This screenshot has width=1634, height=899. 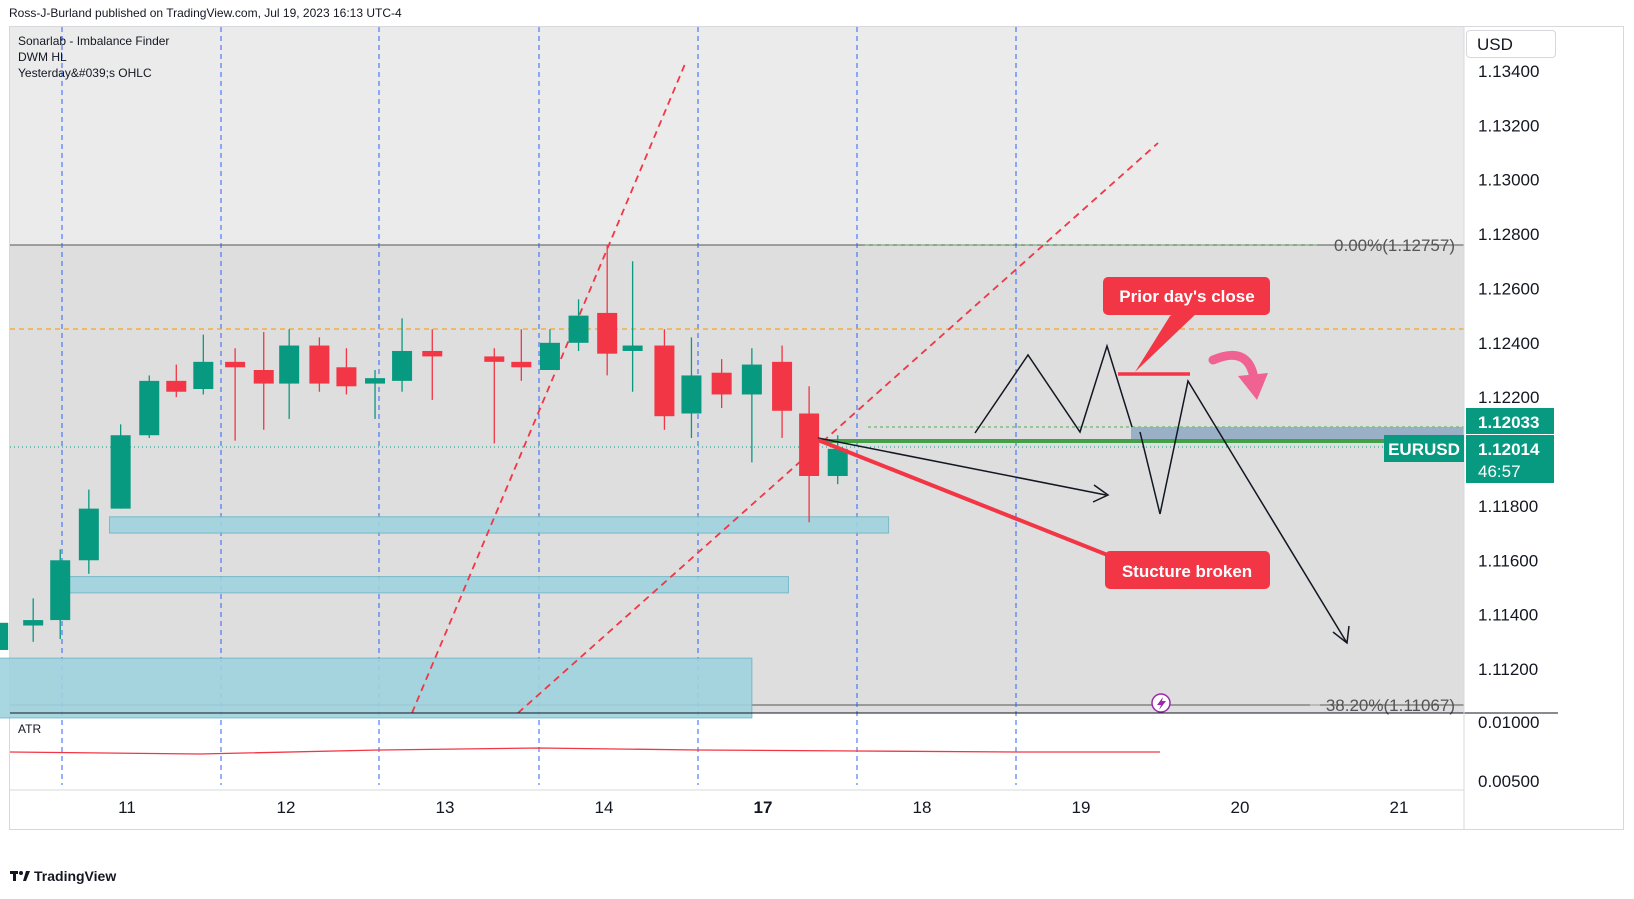 I want to click on time-tick-label: 11, so click(x=127, y=807).